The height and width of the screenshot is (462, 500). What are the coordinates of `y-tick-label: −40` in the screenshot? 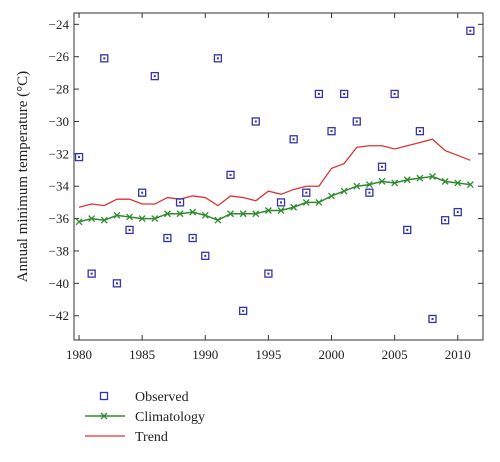 It's located at (59, 283).